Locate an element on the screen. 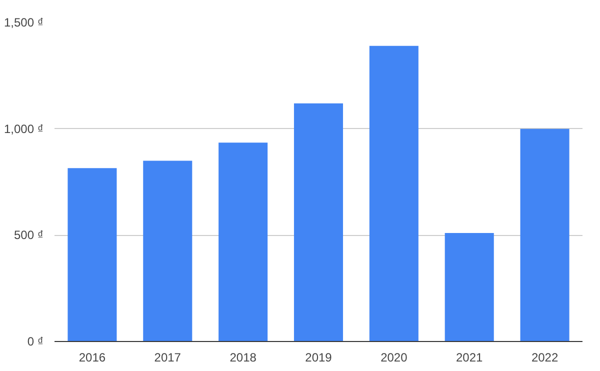  x-tick-label: 2019 is located at coordinates (318, 357).